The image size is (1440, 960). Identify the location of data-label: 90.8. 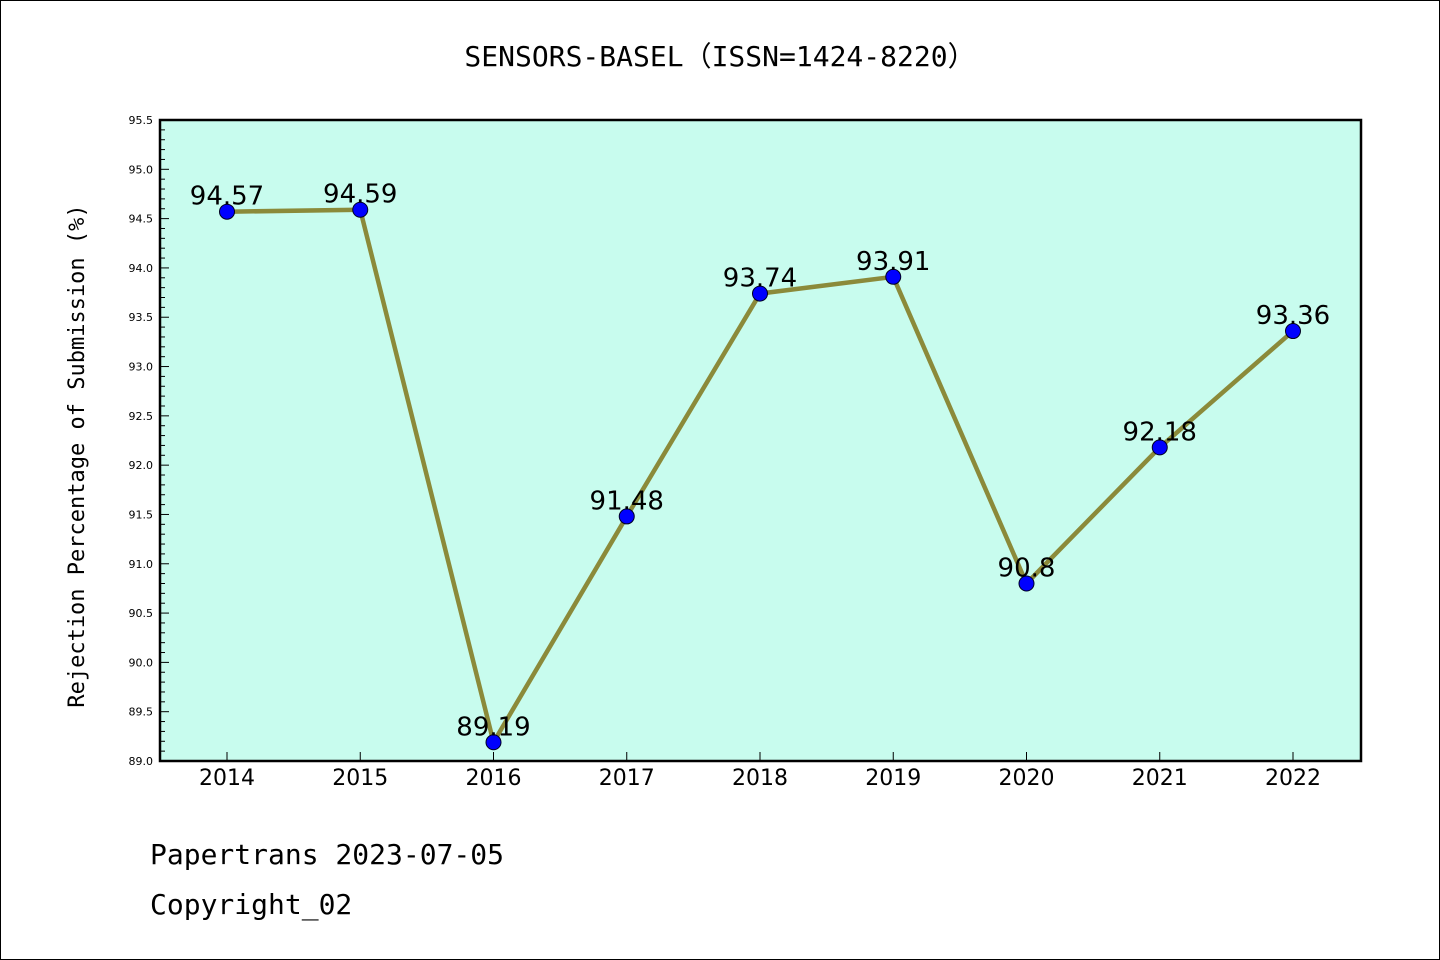
(1027, 568).